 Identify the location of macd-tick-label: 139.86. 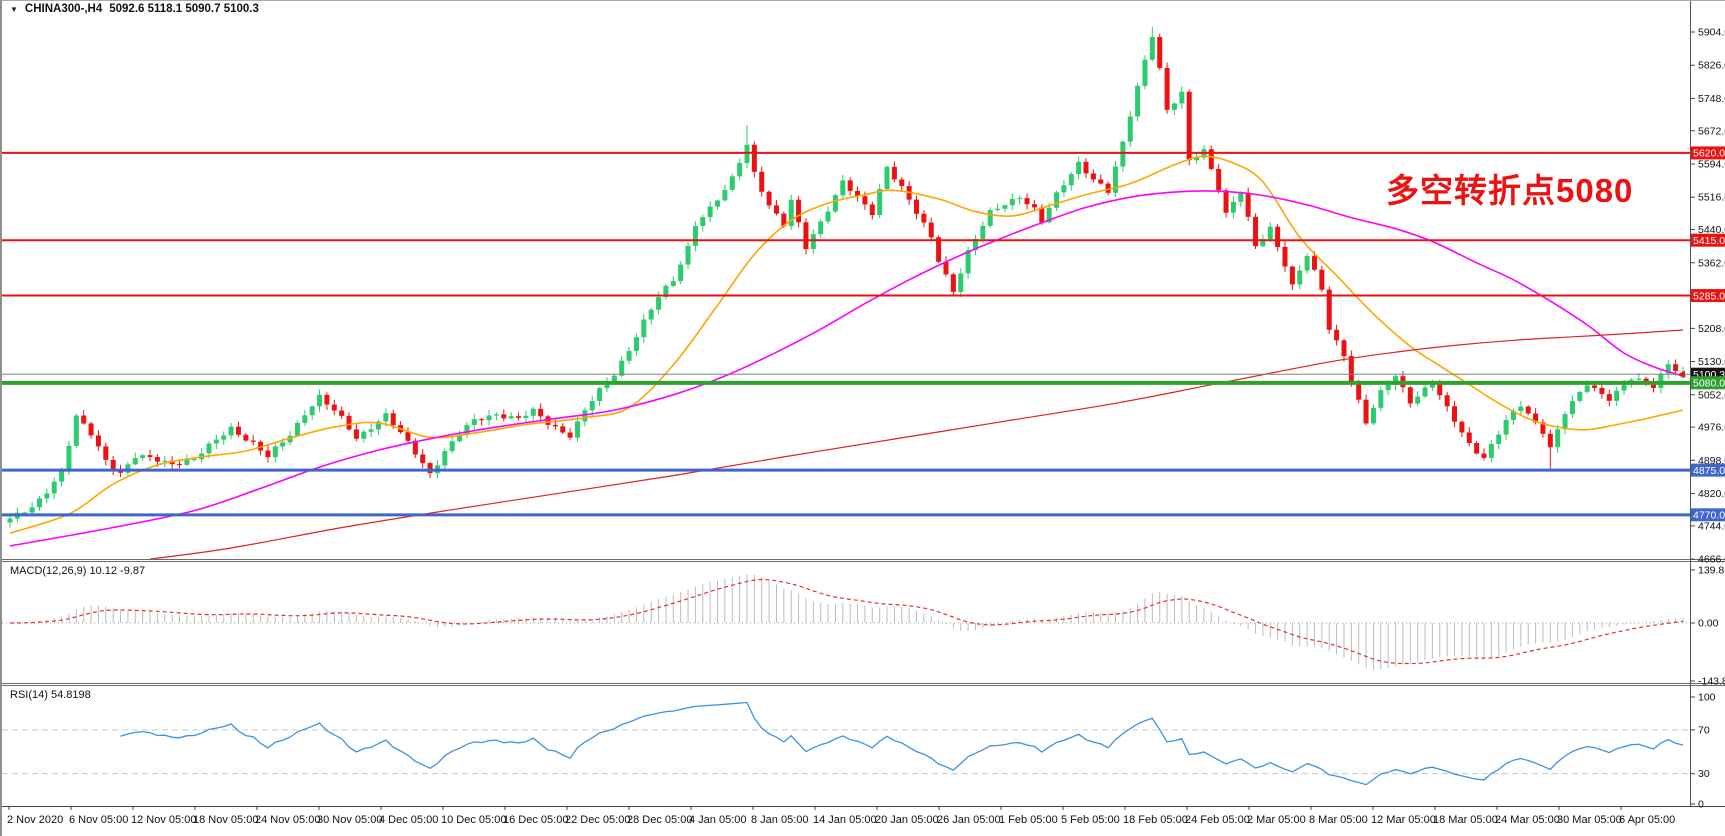
(1711, 571).